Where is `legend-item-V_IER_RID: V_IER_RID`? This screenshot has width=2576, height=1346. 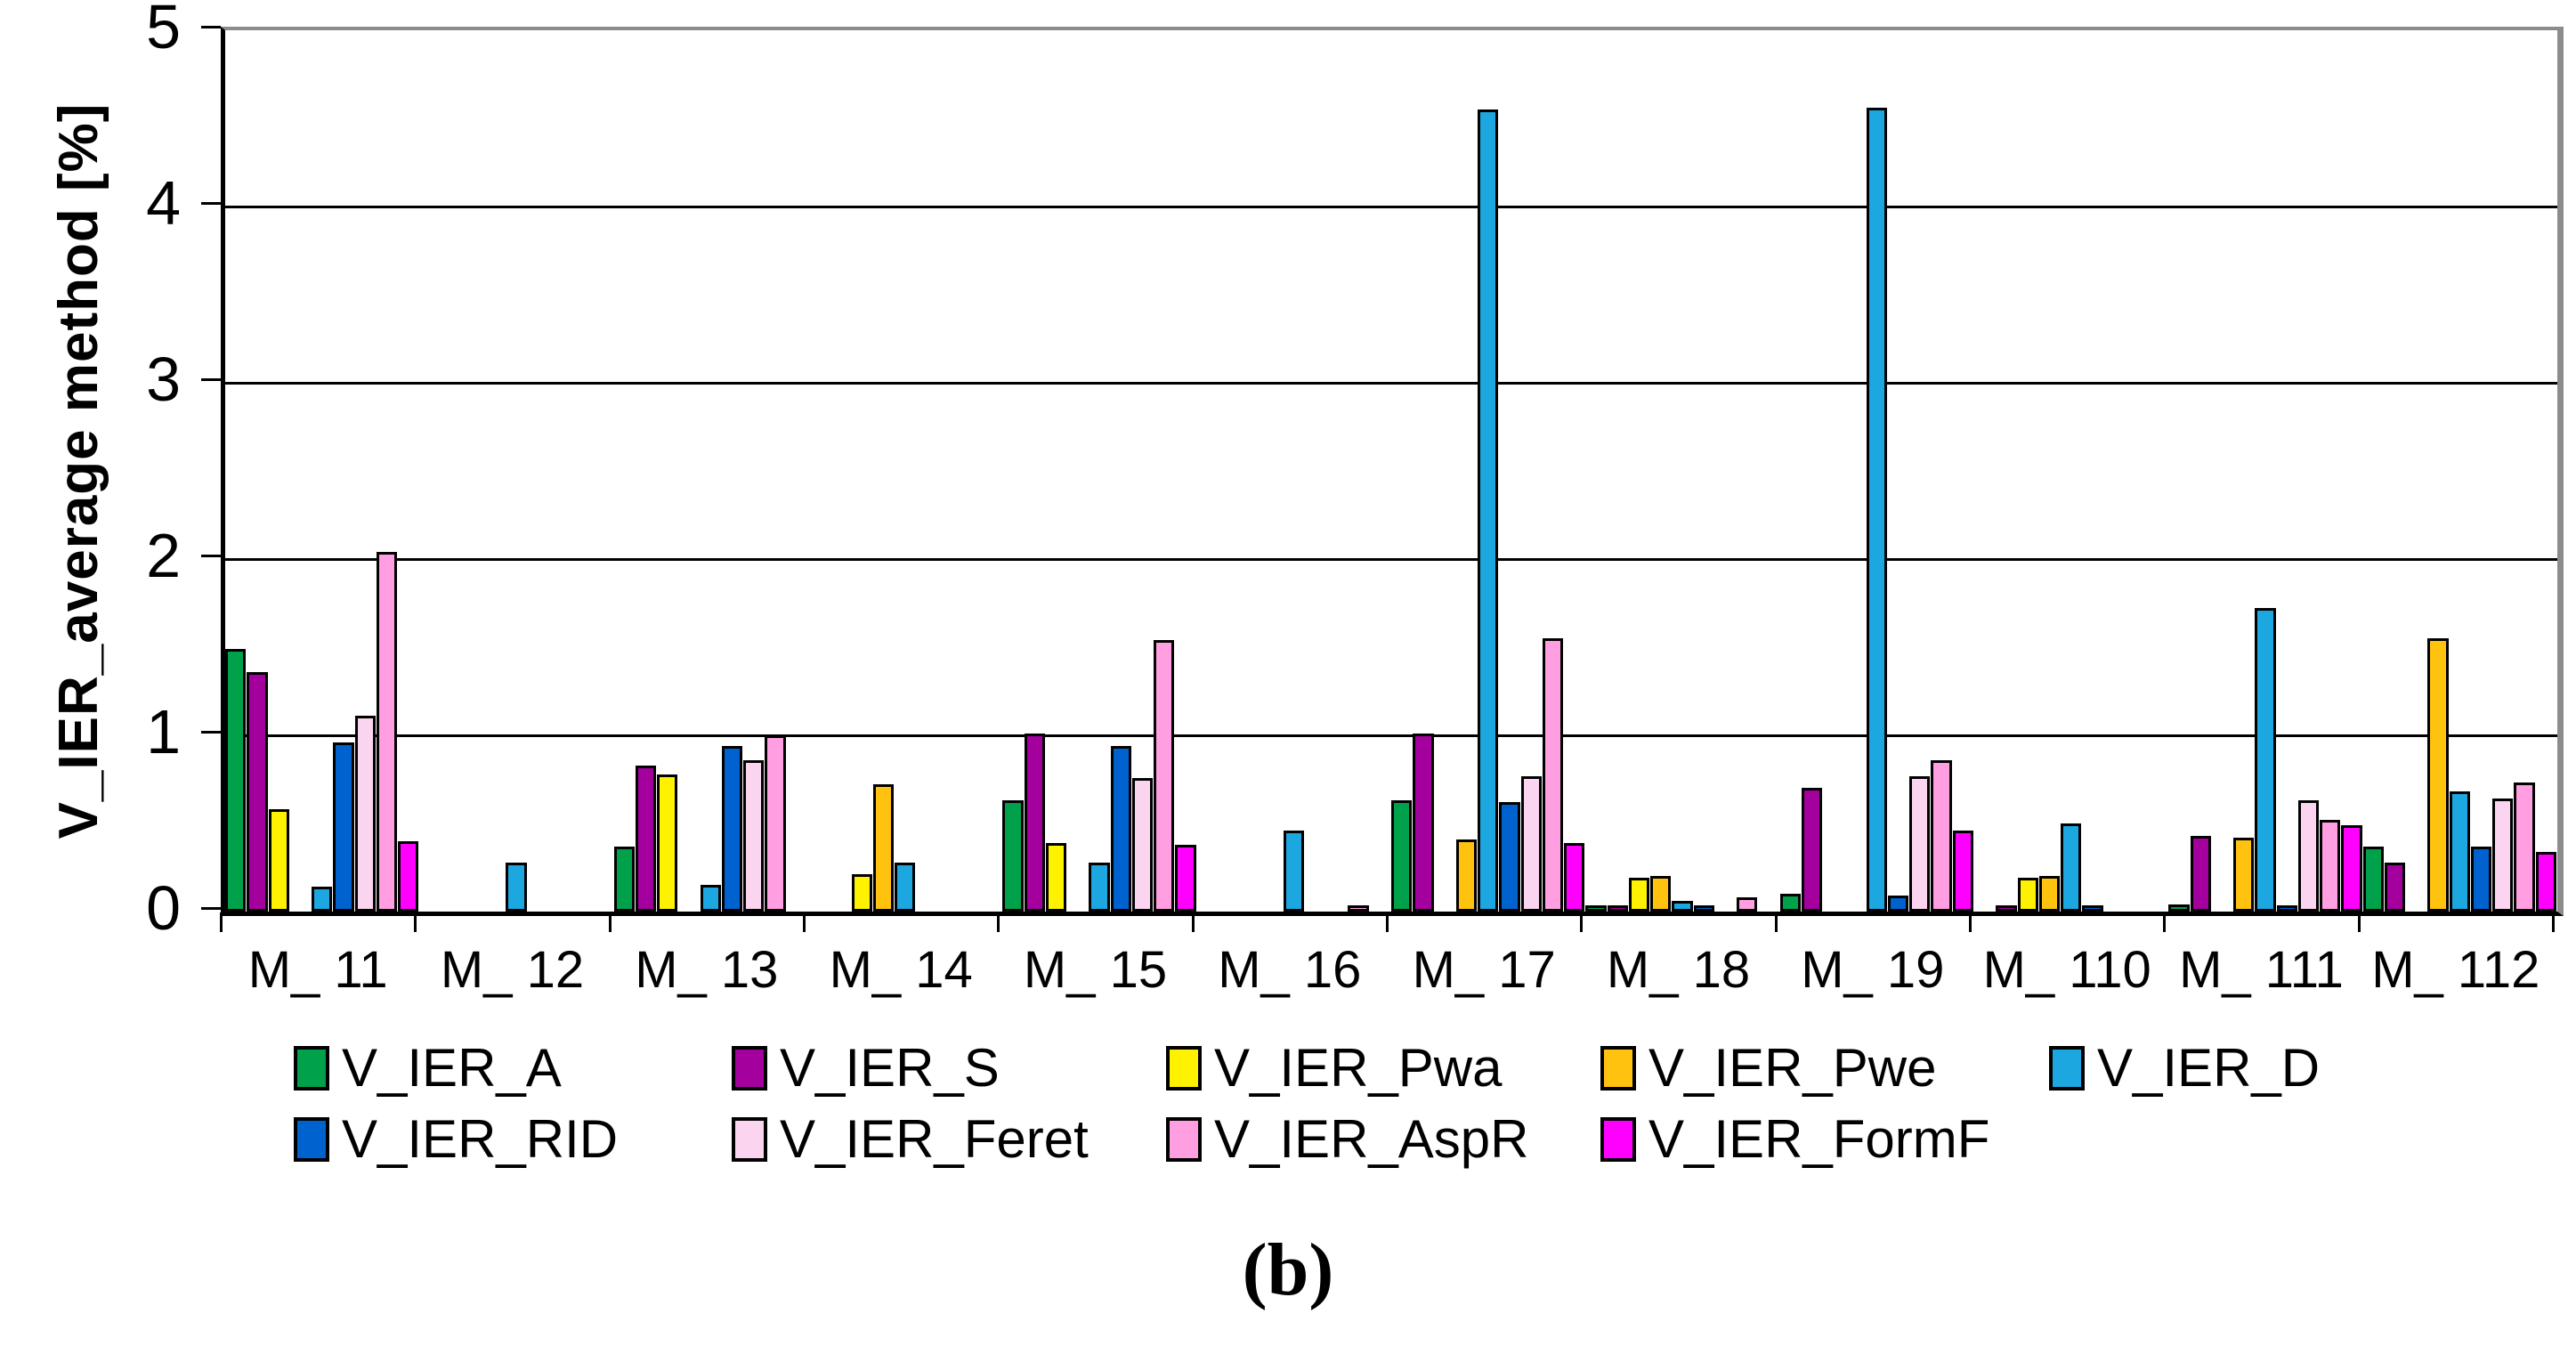 legend-item-V_IER_RID: V_IER_RID is located at coordinates (456, 1139).